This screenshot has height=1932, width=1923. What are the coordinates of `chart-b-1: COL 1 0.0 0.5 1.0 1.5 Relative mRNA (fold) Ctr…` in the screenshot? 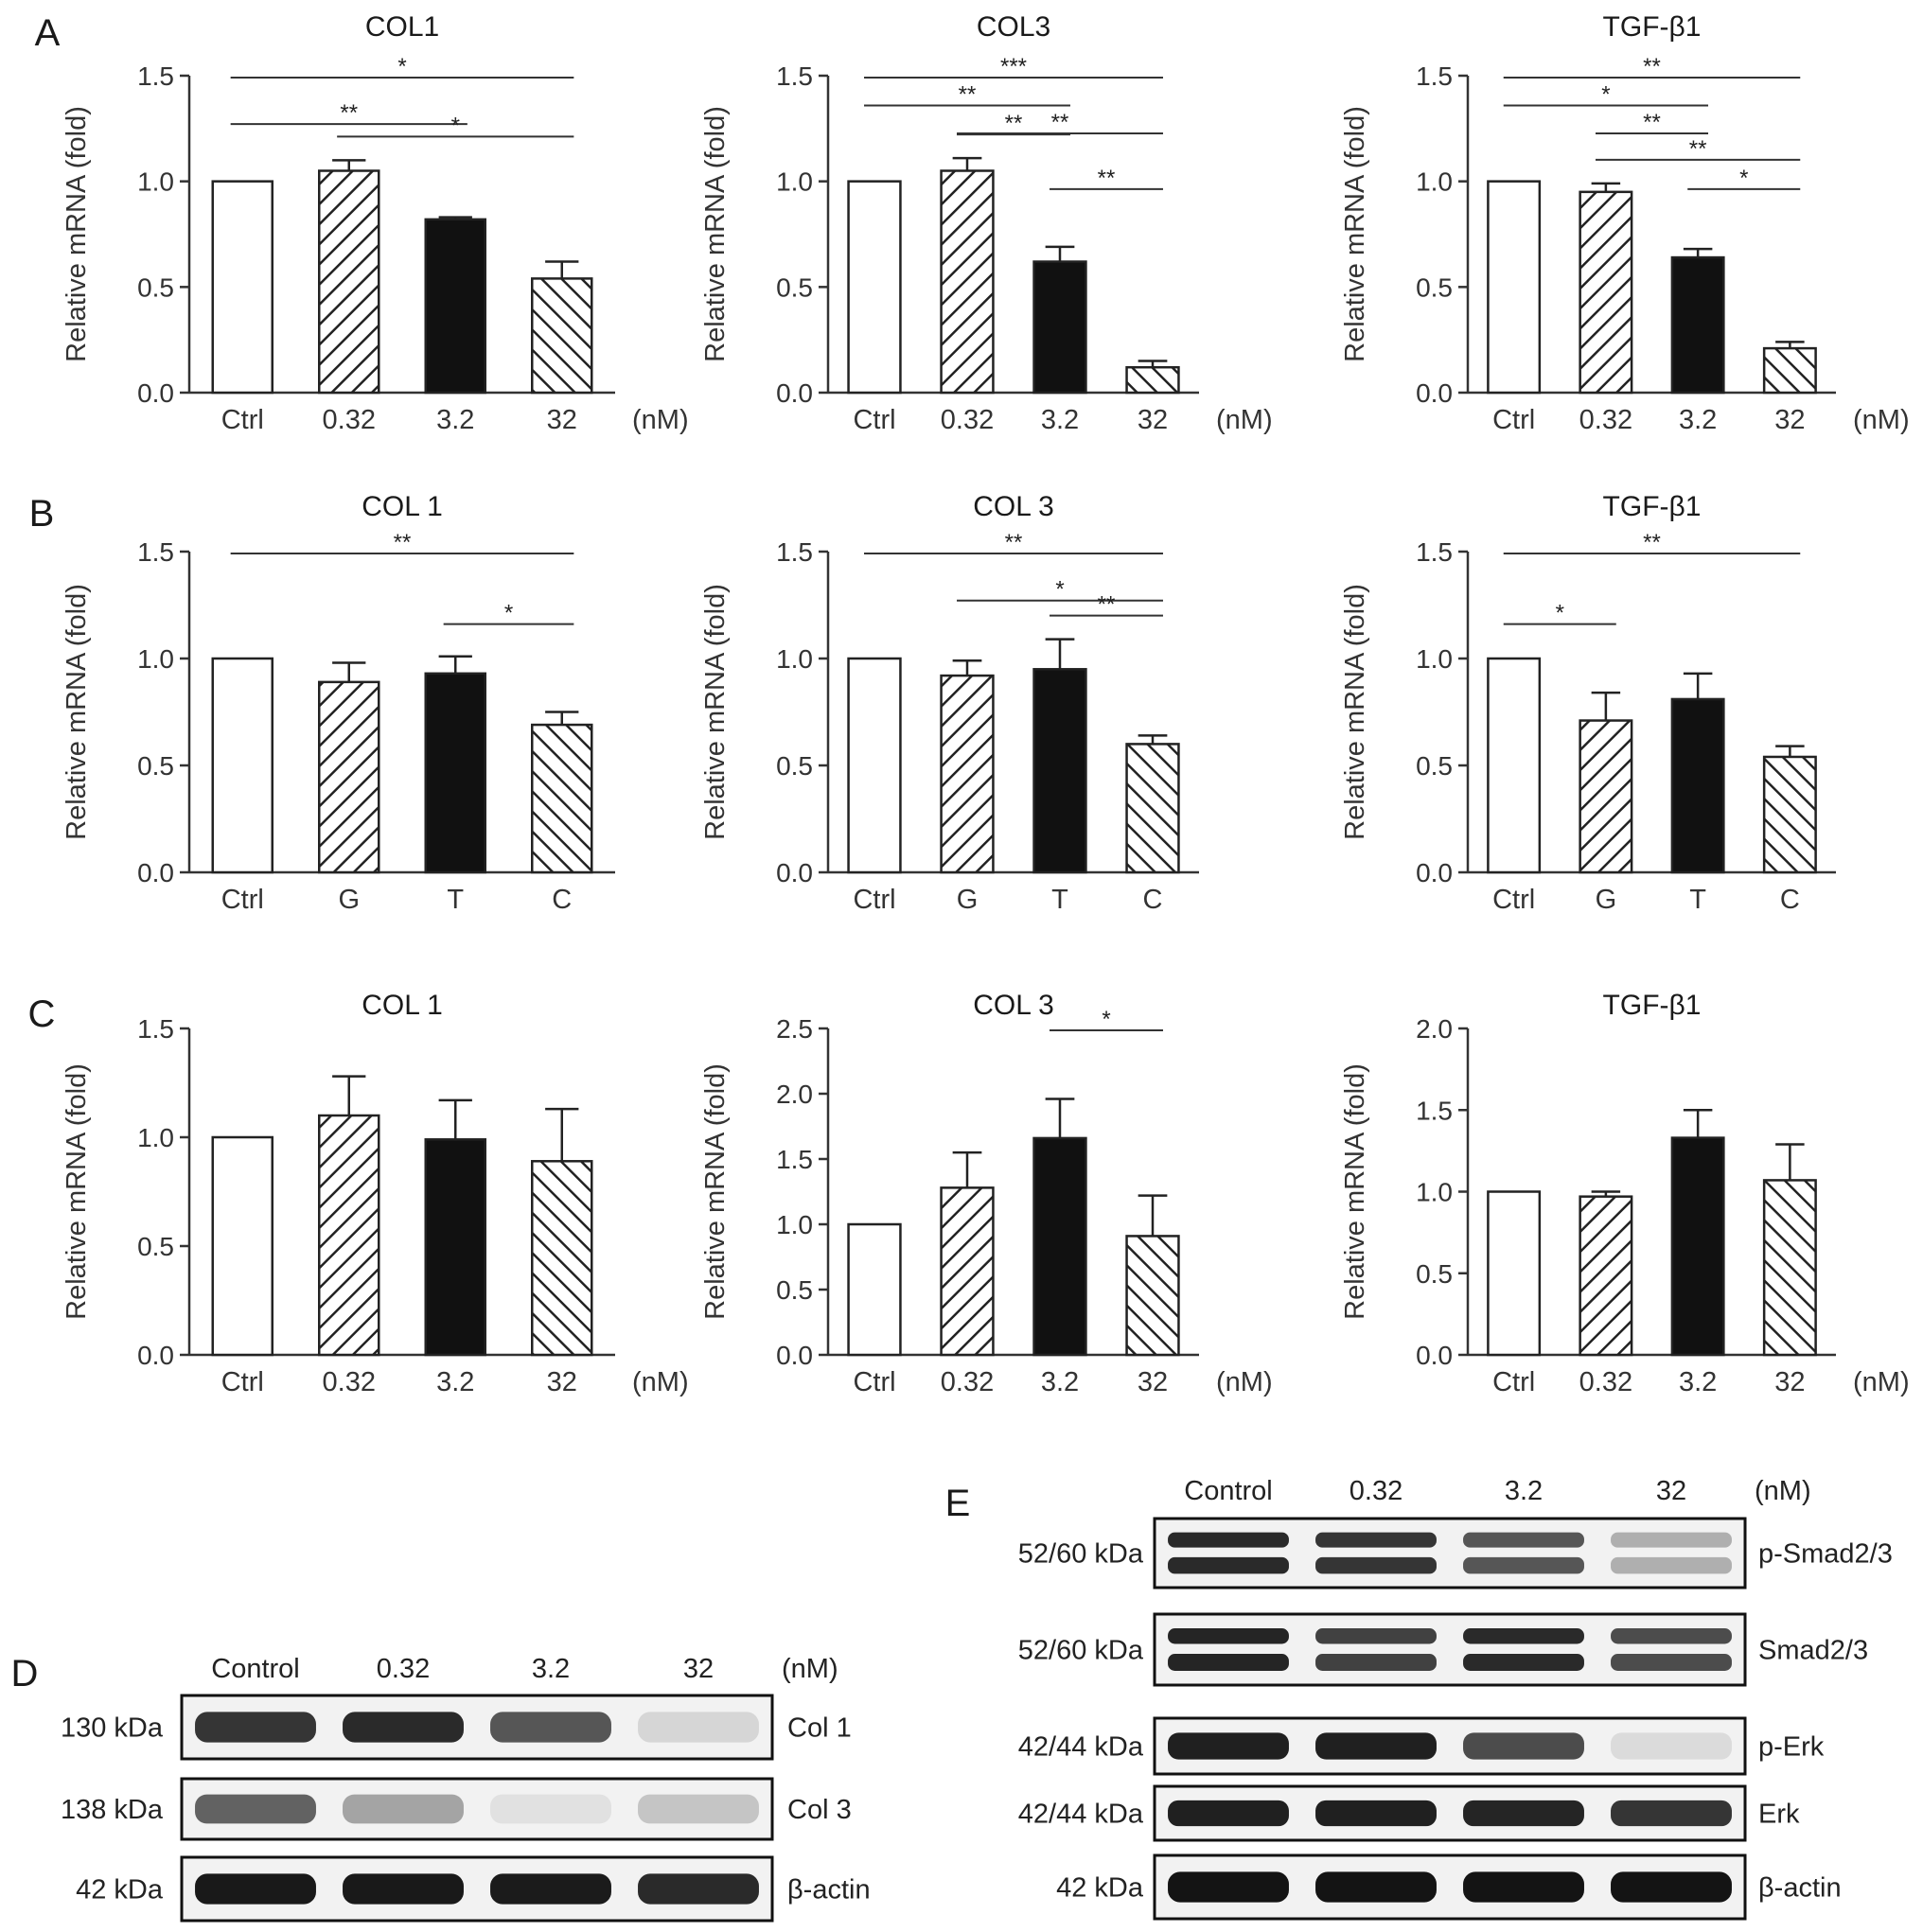 It's located at (338, 703).